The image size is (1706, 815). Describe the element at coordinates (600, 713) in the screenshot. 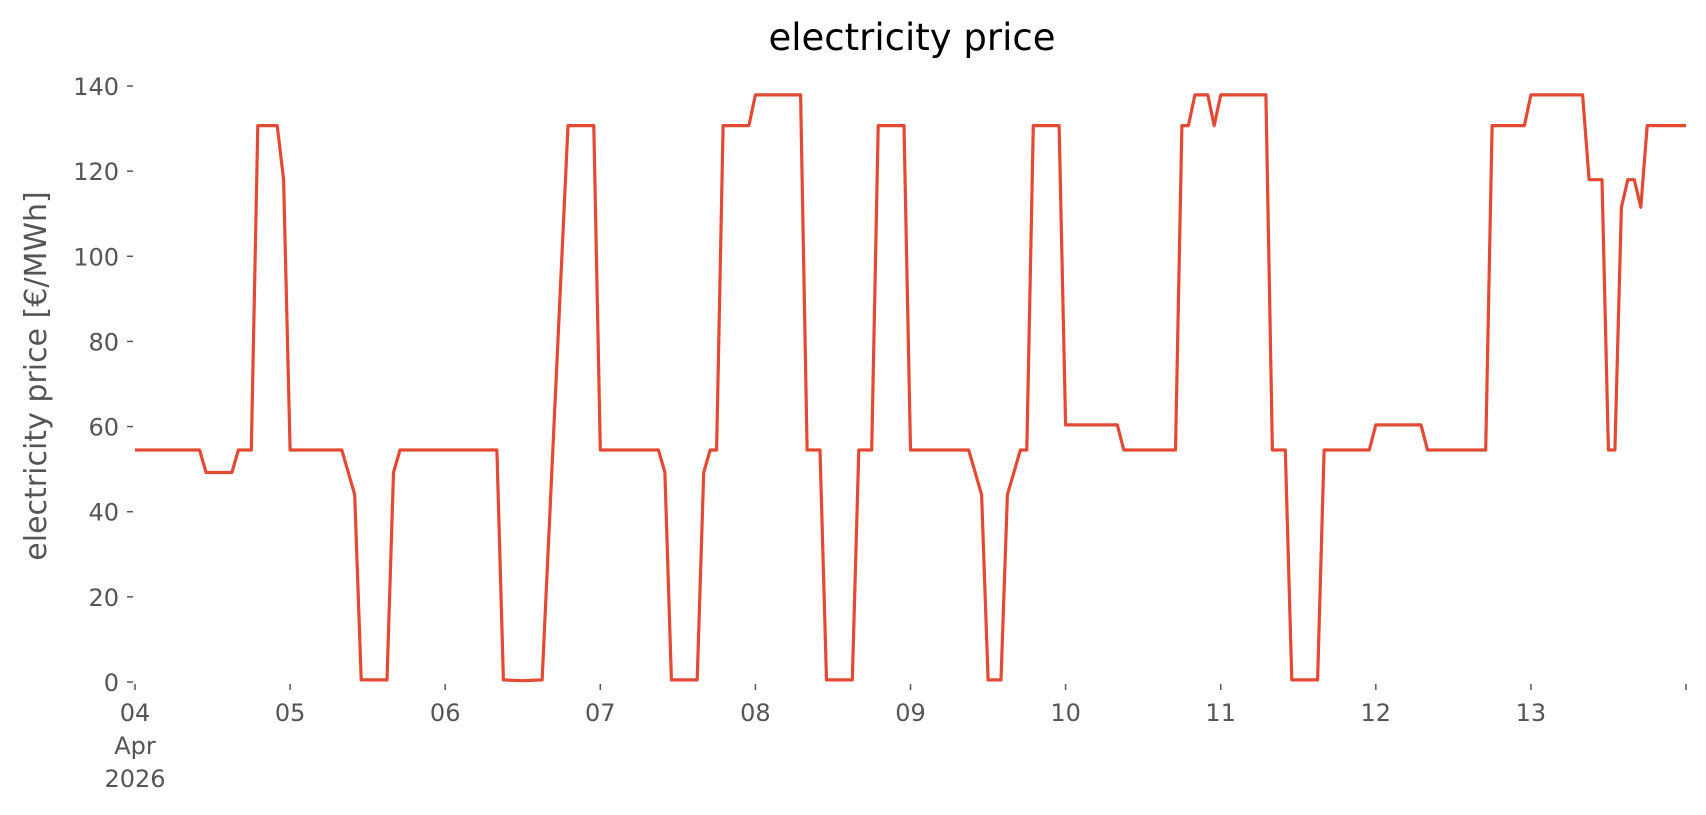

I see `x-tick-label: 07` at that location.